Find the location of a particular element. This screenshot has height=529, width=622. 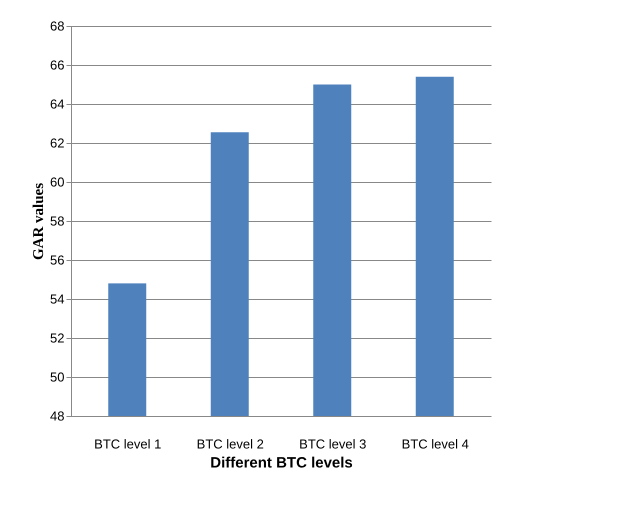

x-axis-title: Different BTC levels is located at coordinates (281, 463).